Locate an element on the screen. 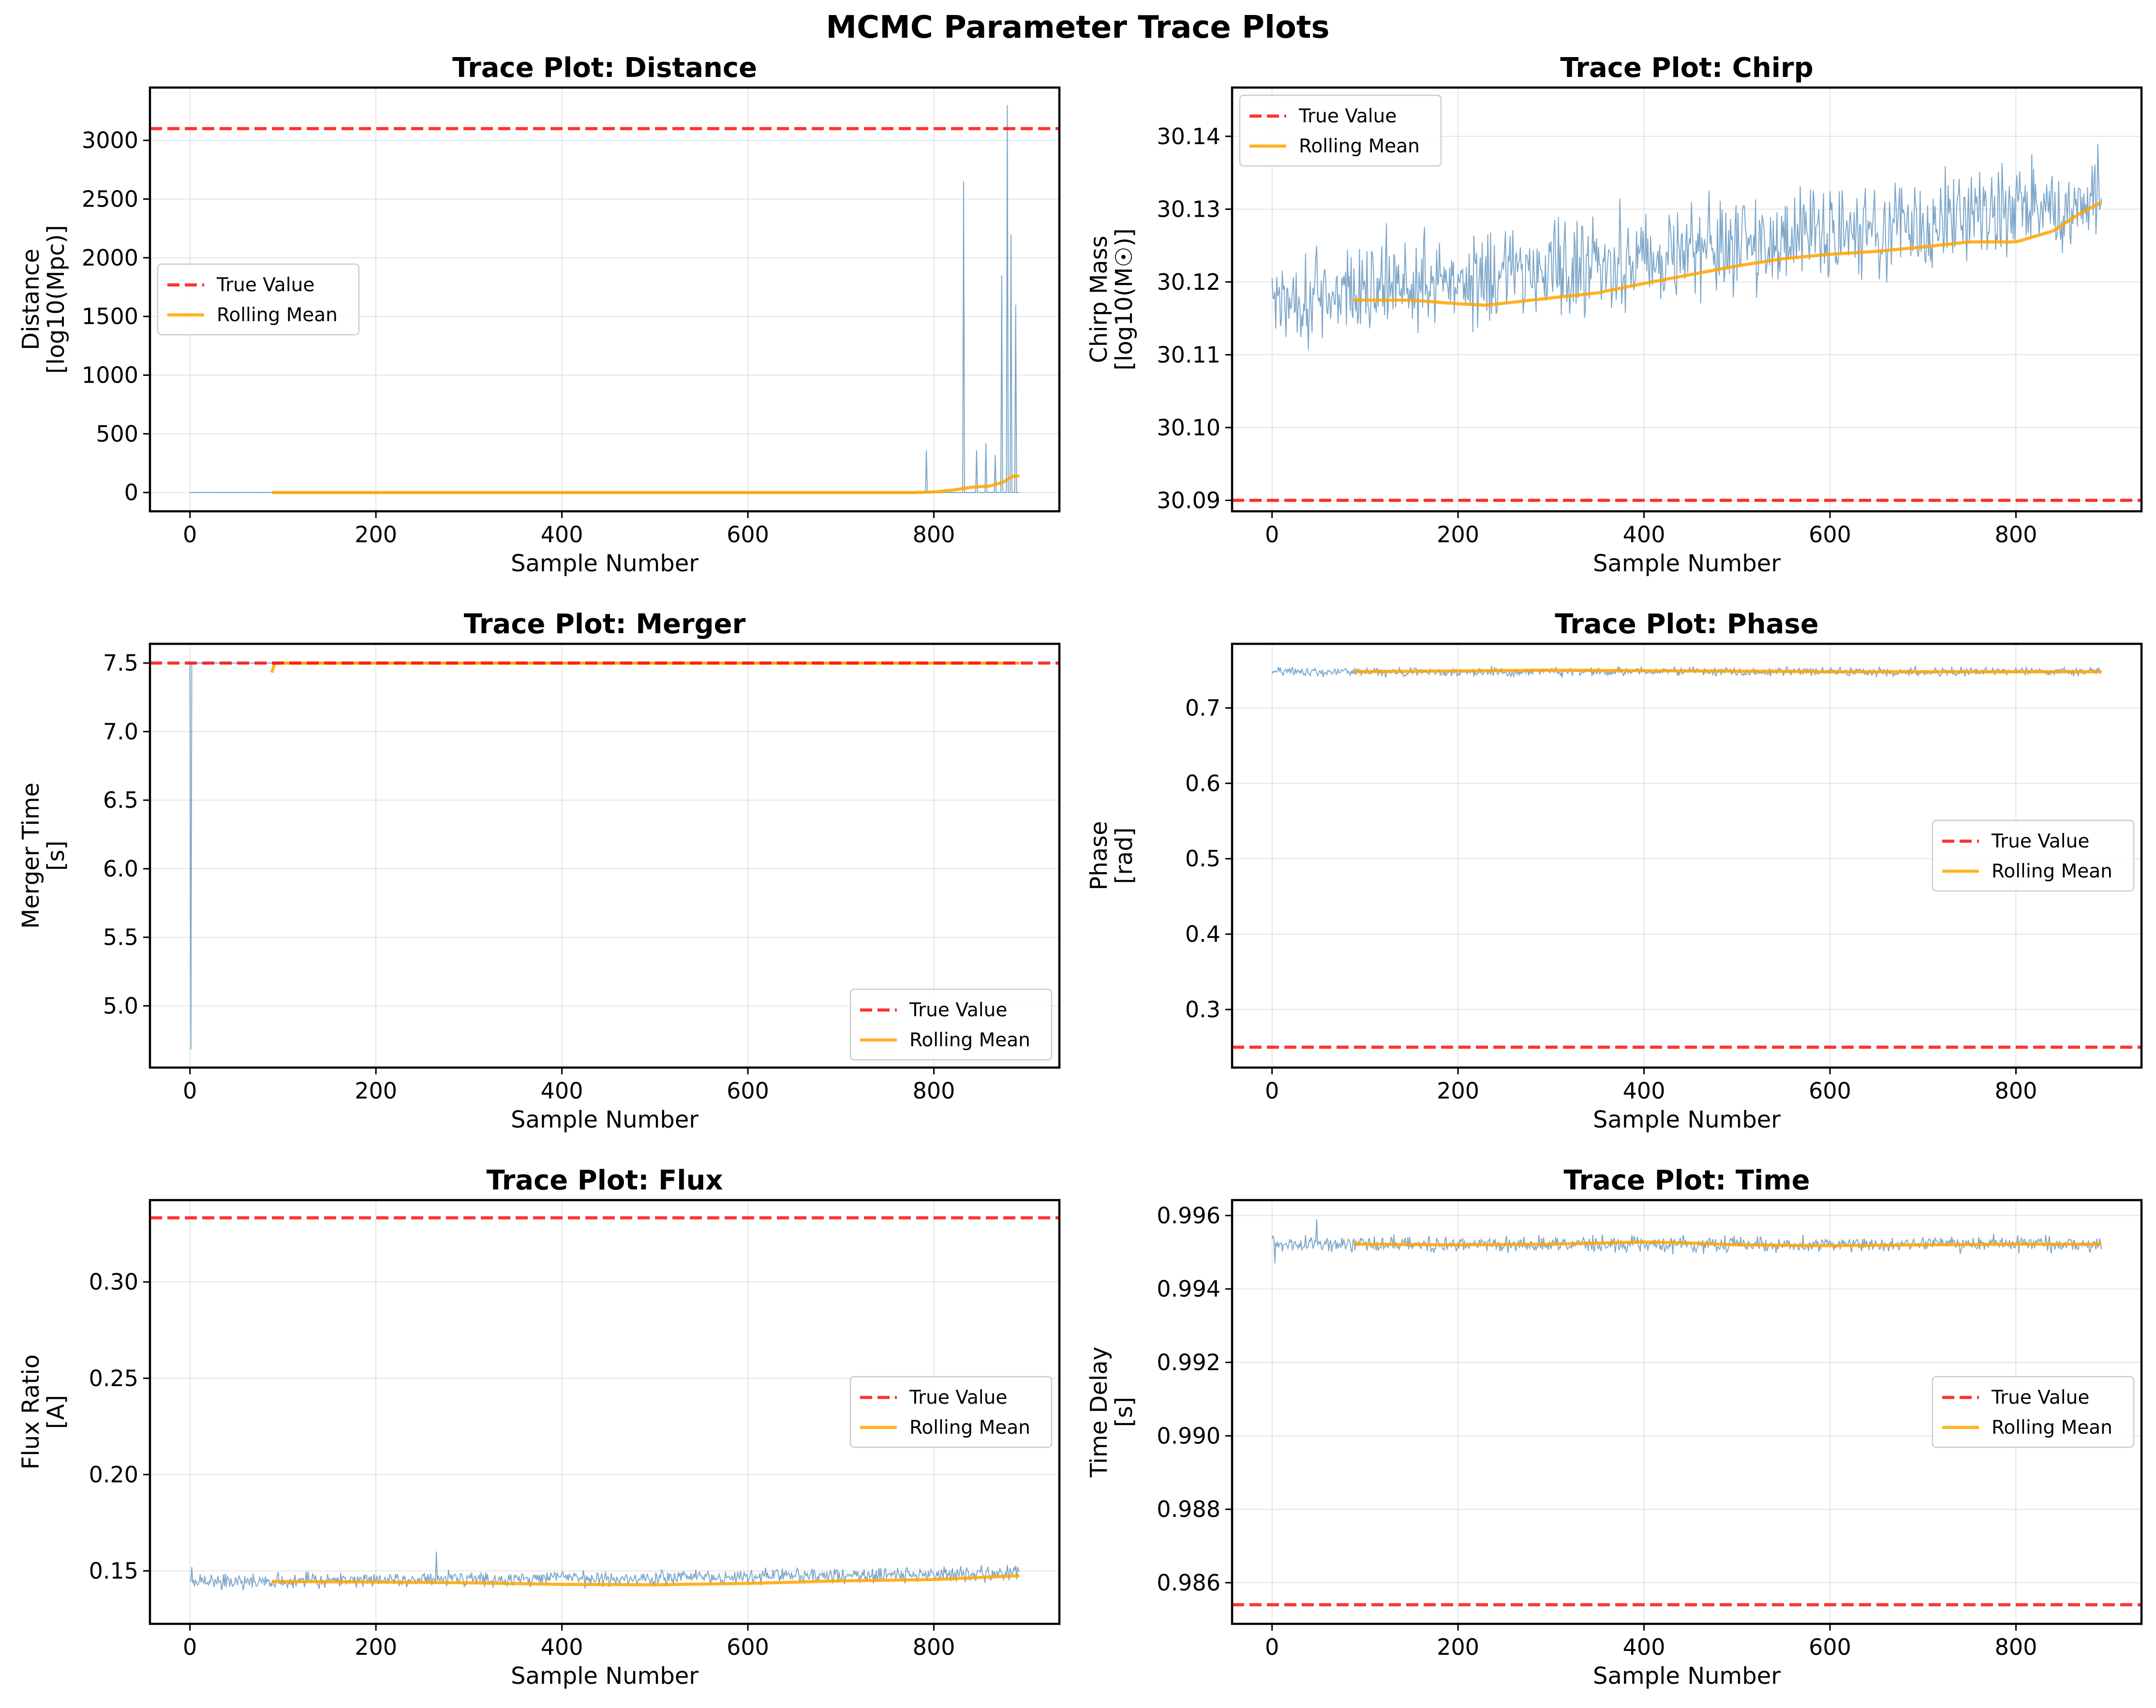 Image resolution: width=2156 pixels, height=1708 pixels. panel-title: Trace Plot: Merger is located at coordinates (605, 624).